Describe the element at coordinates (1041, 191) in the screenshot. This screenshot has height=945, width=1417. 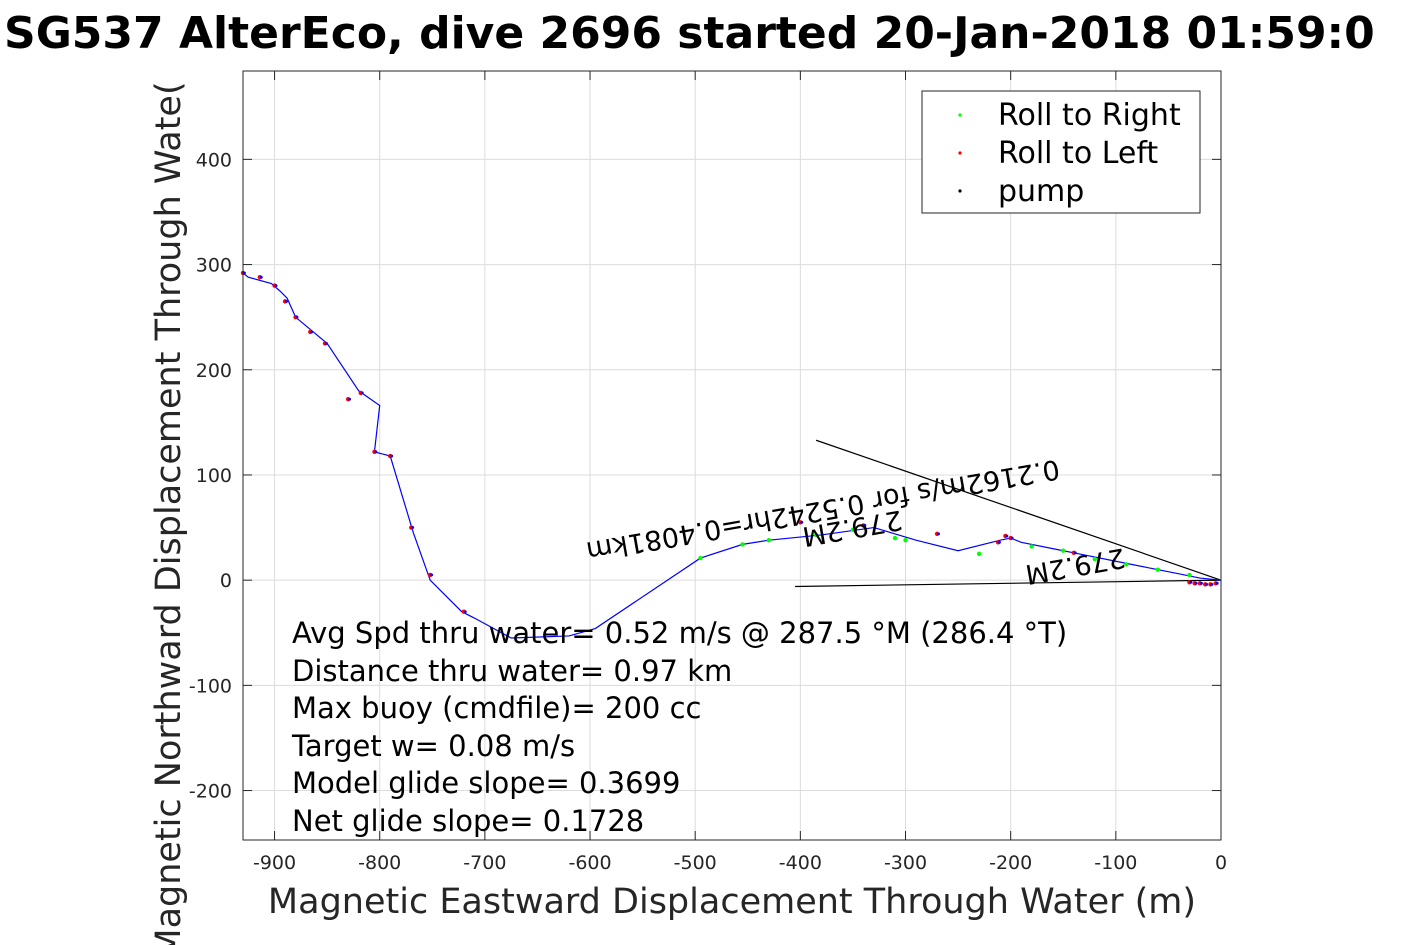
I see `legend-label-pump: pump` at that location.